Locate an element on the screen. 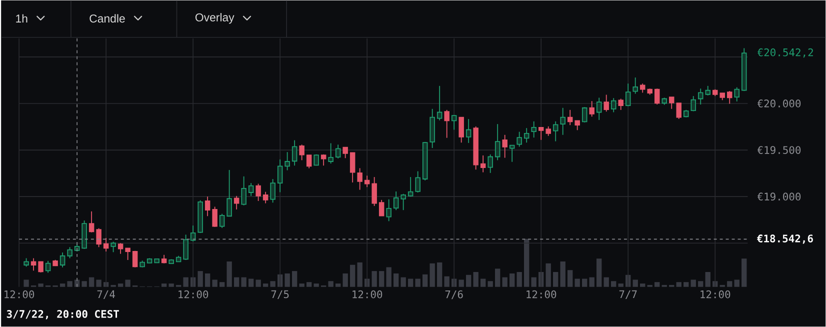 The height and width of the screenshot is (327, 826). text: 1h is located at coordinates (22, 18).